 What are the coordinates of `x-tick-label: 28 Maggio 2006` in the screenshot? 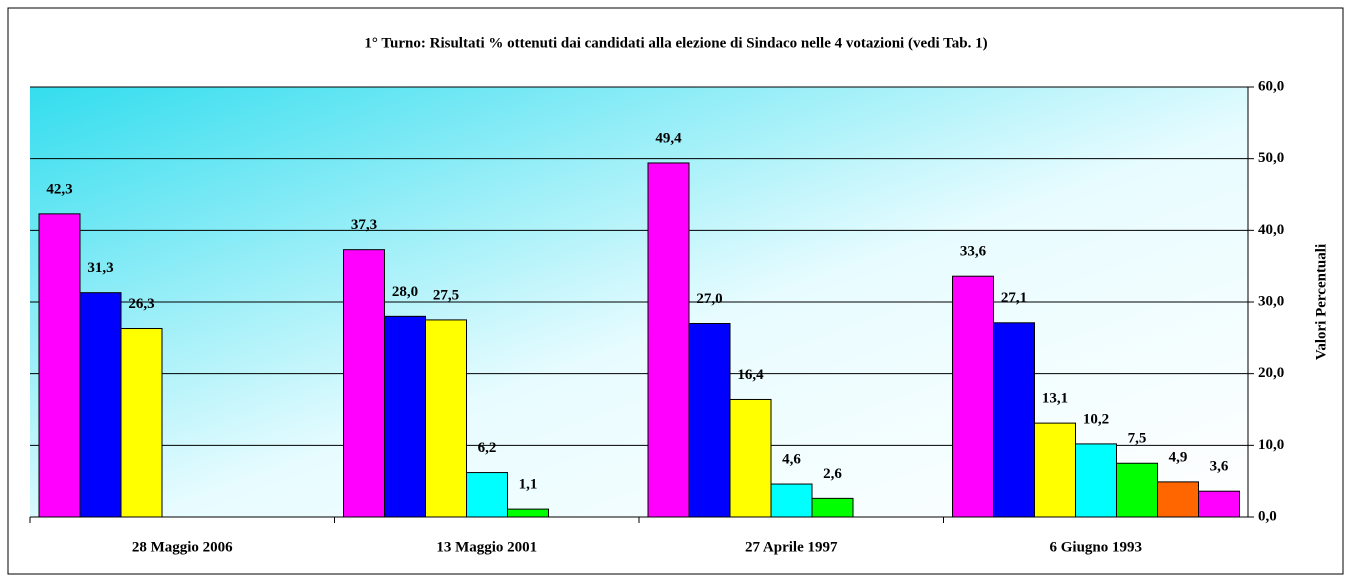 It's located at (182, 547).